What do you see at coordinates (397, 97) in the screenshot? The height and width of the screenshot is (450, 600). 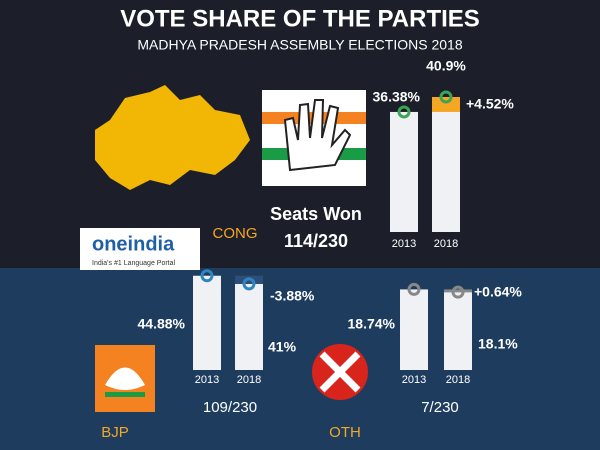 I see `value-label: 36.38%` at bounding box center [397, 97].